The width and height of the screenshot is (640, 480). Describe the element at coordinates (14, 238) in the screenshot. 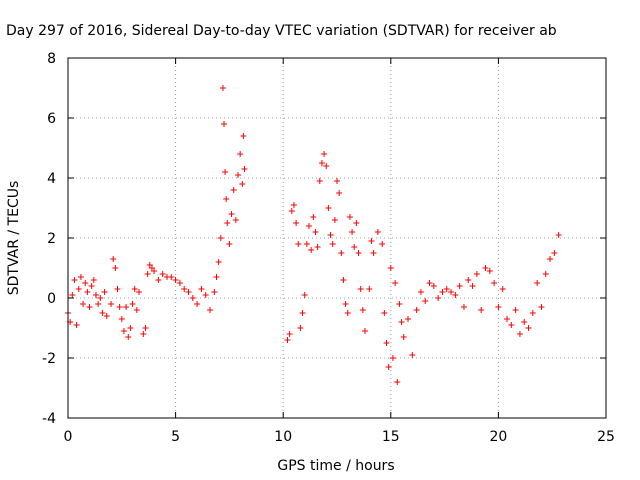

I see `y-axis-label: SDTVAR / TECUs` at that location.